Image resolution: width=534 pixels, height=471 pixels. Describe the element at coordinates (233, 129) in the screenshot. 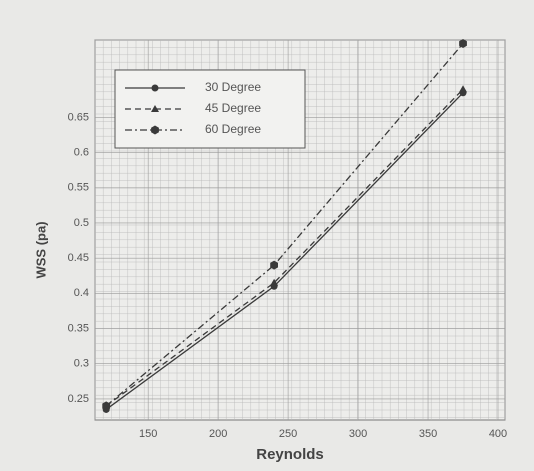

I see `legend-label: 60 Degree` at that location.